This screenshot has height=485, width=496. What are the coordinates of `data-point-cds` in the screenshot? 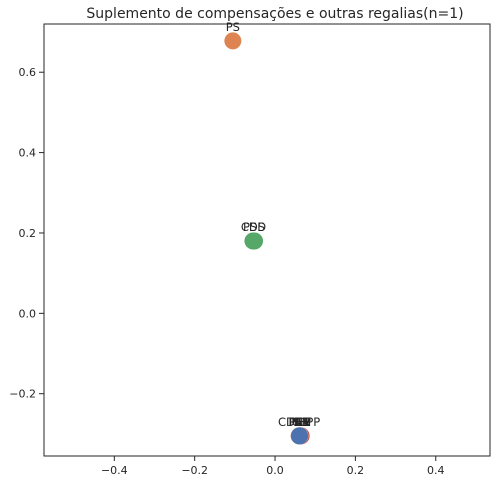 It's located at (253, 241).